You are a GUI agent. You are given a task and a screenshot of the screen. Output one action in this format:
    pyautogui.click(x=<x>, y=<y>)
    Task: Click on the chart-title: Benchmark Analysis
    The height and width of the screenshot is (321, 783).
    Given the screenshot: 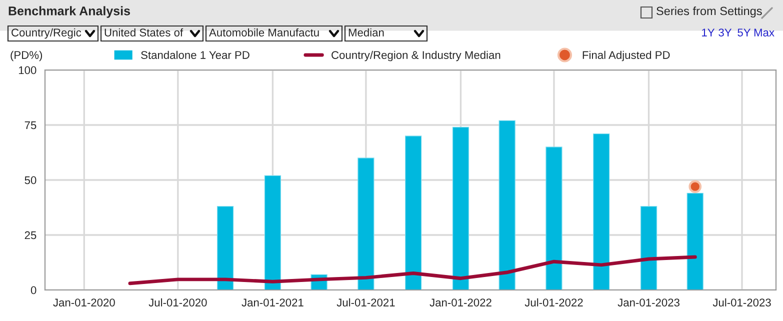 What is the action you would take?
    pyautogui.click(x=69, y=12)
    